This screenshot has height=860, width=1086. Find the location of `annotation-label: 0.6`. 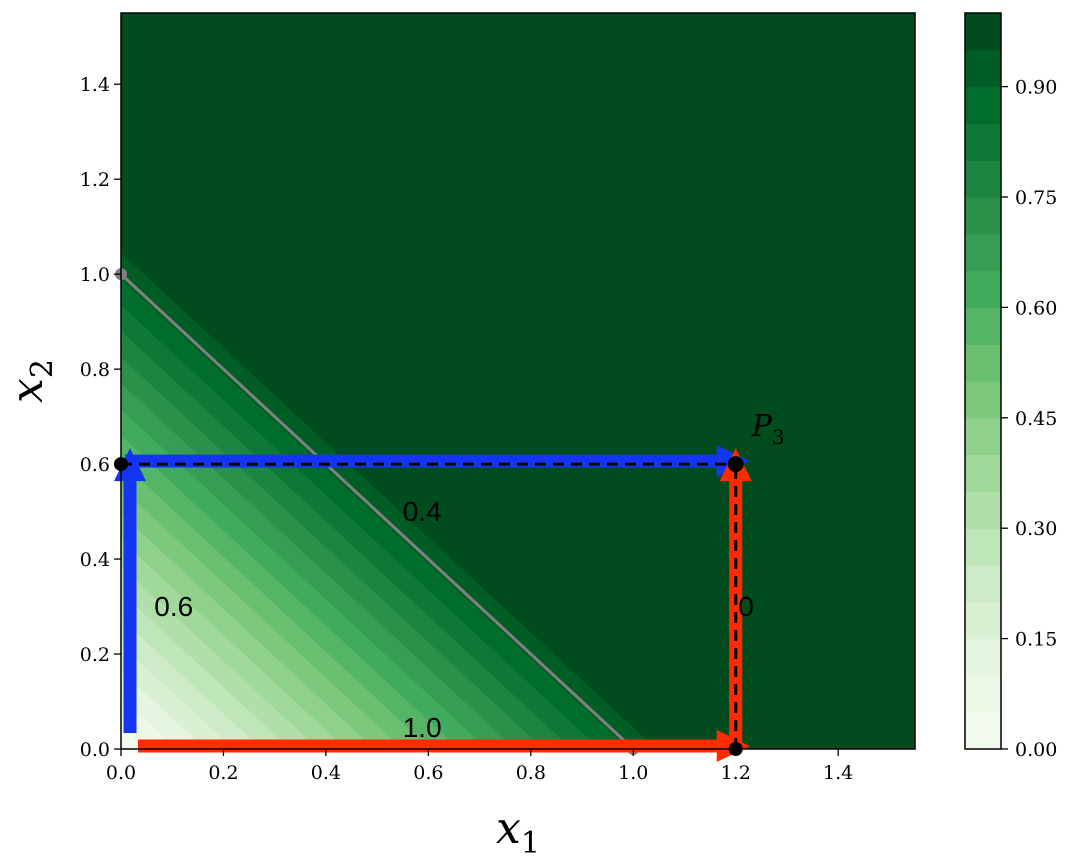

annotation-label: 0.6 is located at coordinates (173, 606).